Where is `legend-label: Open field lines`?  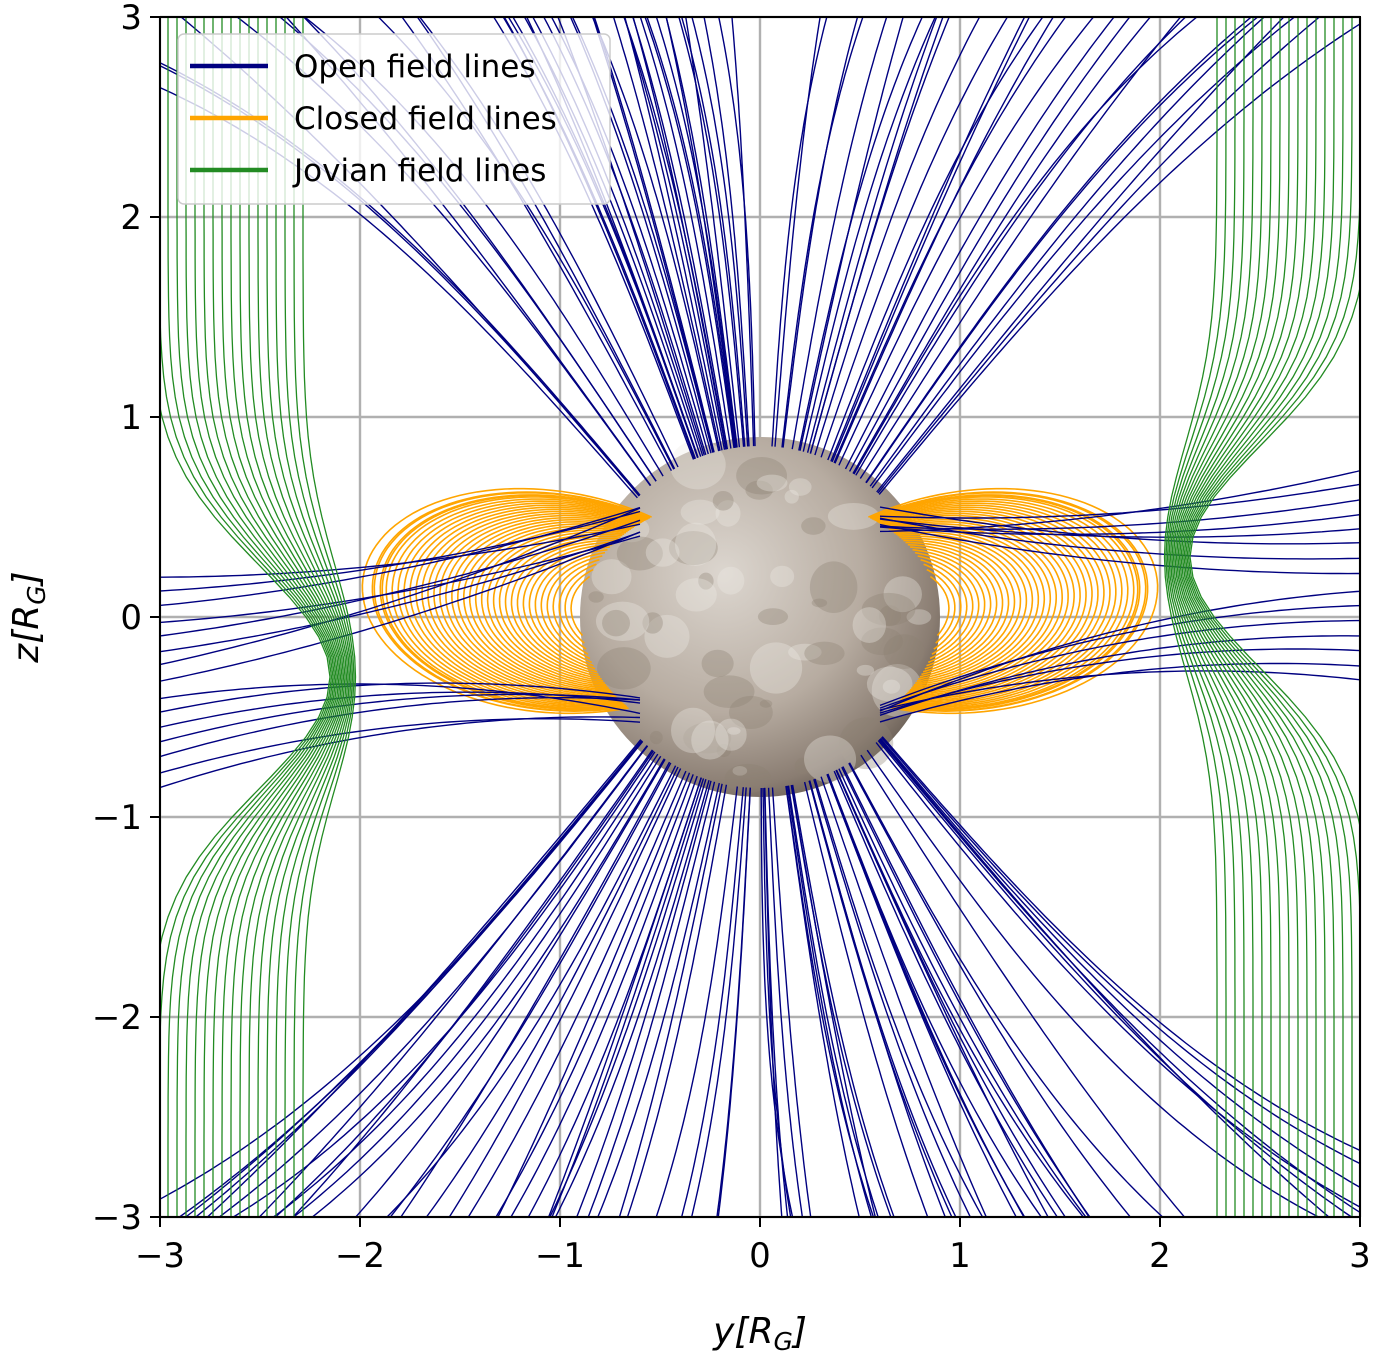 legend-label: Open field lines is located at coordinates (415, 67).